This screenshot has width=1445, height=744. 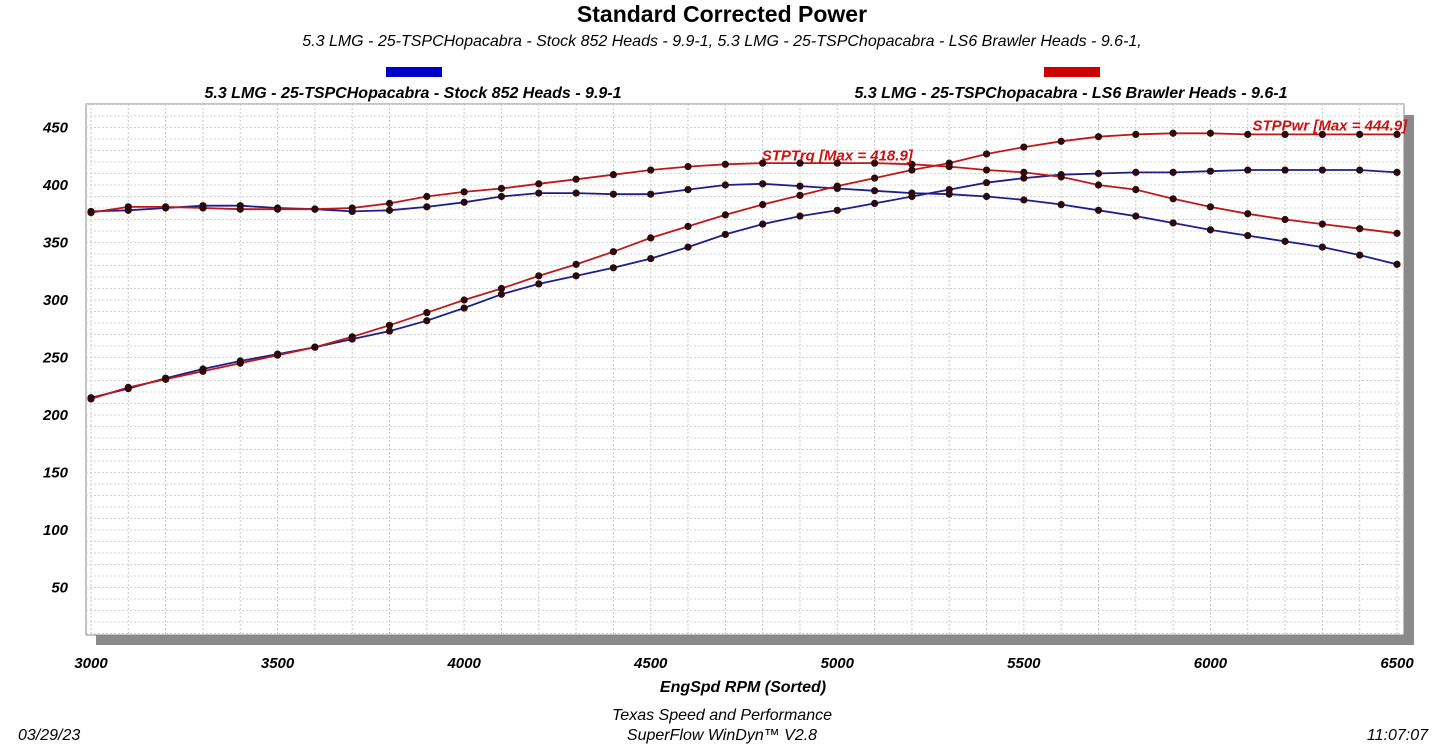 I want to click on x-tick-label: 3500, so click(x=278, y=663).